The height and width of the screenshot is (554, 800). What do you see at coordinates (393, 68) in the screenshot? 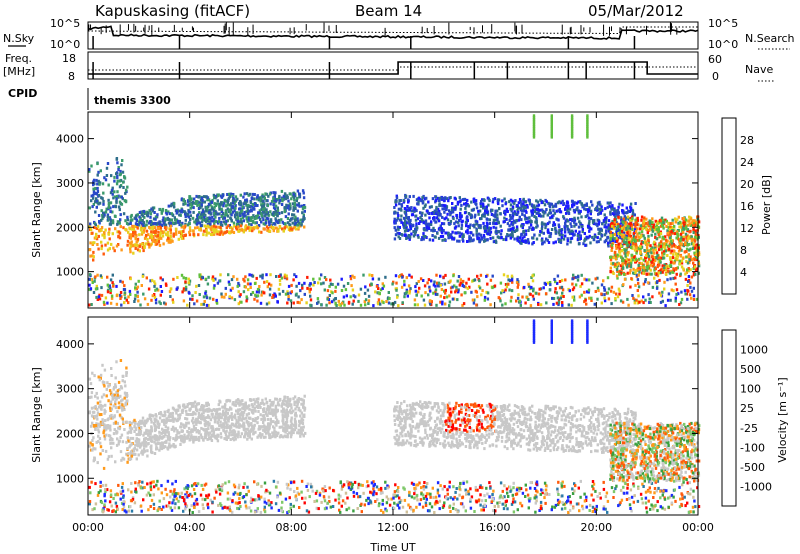
I see `nave-series` at bounding box center [393, 68].